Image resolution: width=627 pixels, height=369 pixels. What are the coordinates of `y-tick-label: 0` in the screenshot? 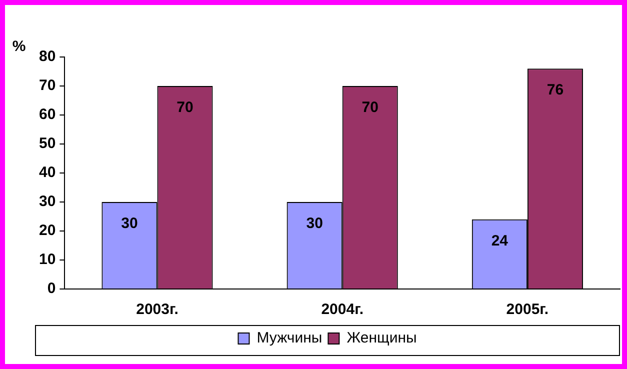 It's located at (51, 289).